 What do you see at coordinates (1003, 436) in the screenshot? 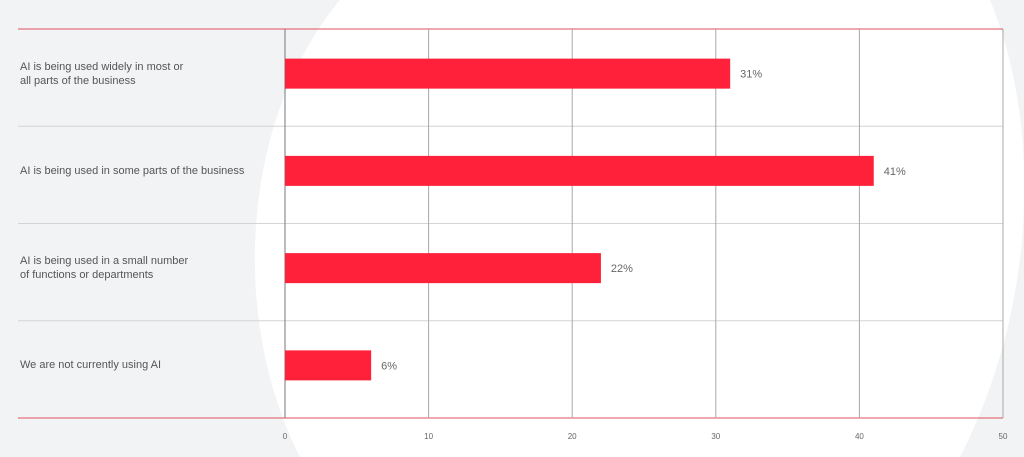
I see `x-tick-label: 50` at bounding box center [1003, 436].